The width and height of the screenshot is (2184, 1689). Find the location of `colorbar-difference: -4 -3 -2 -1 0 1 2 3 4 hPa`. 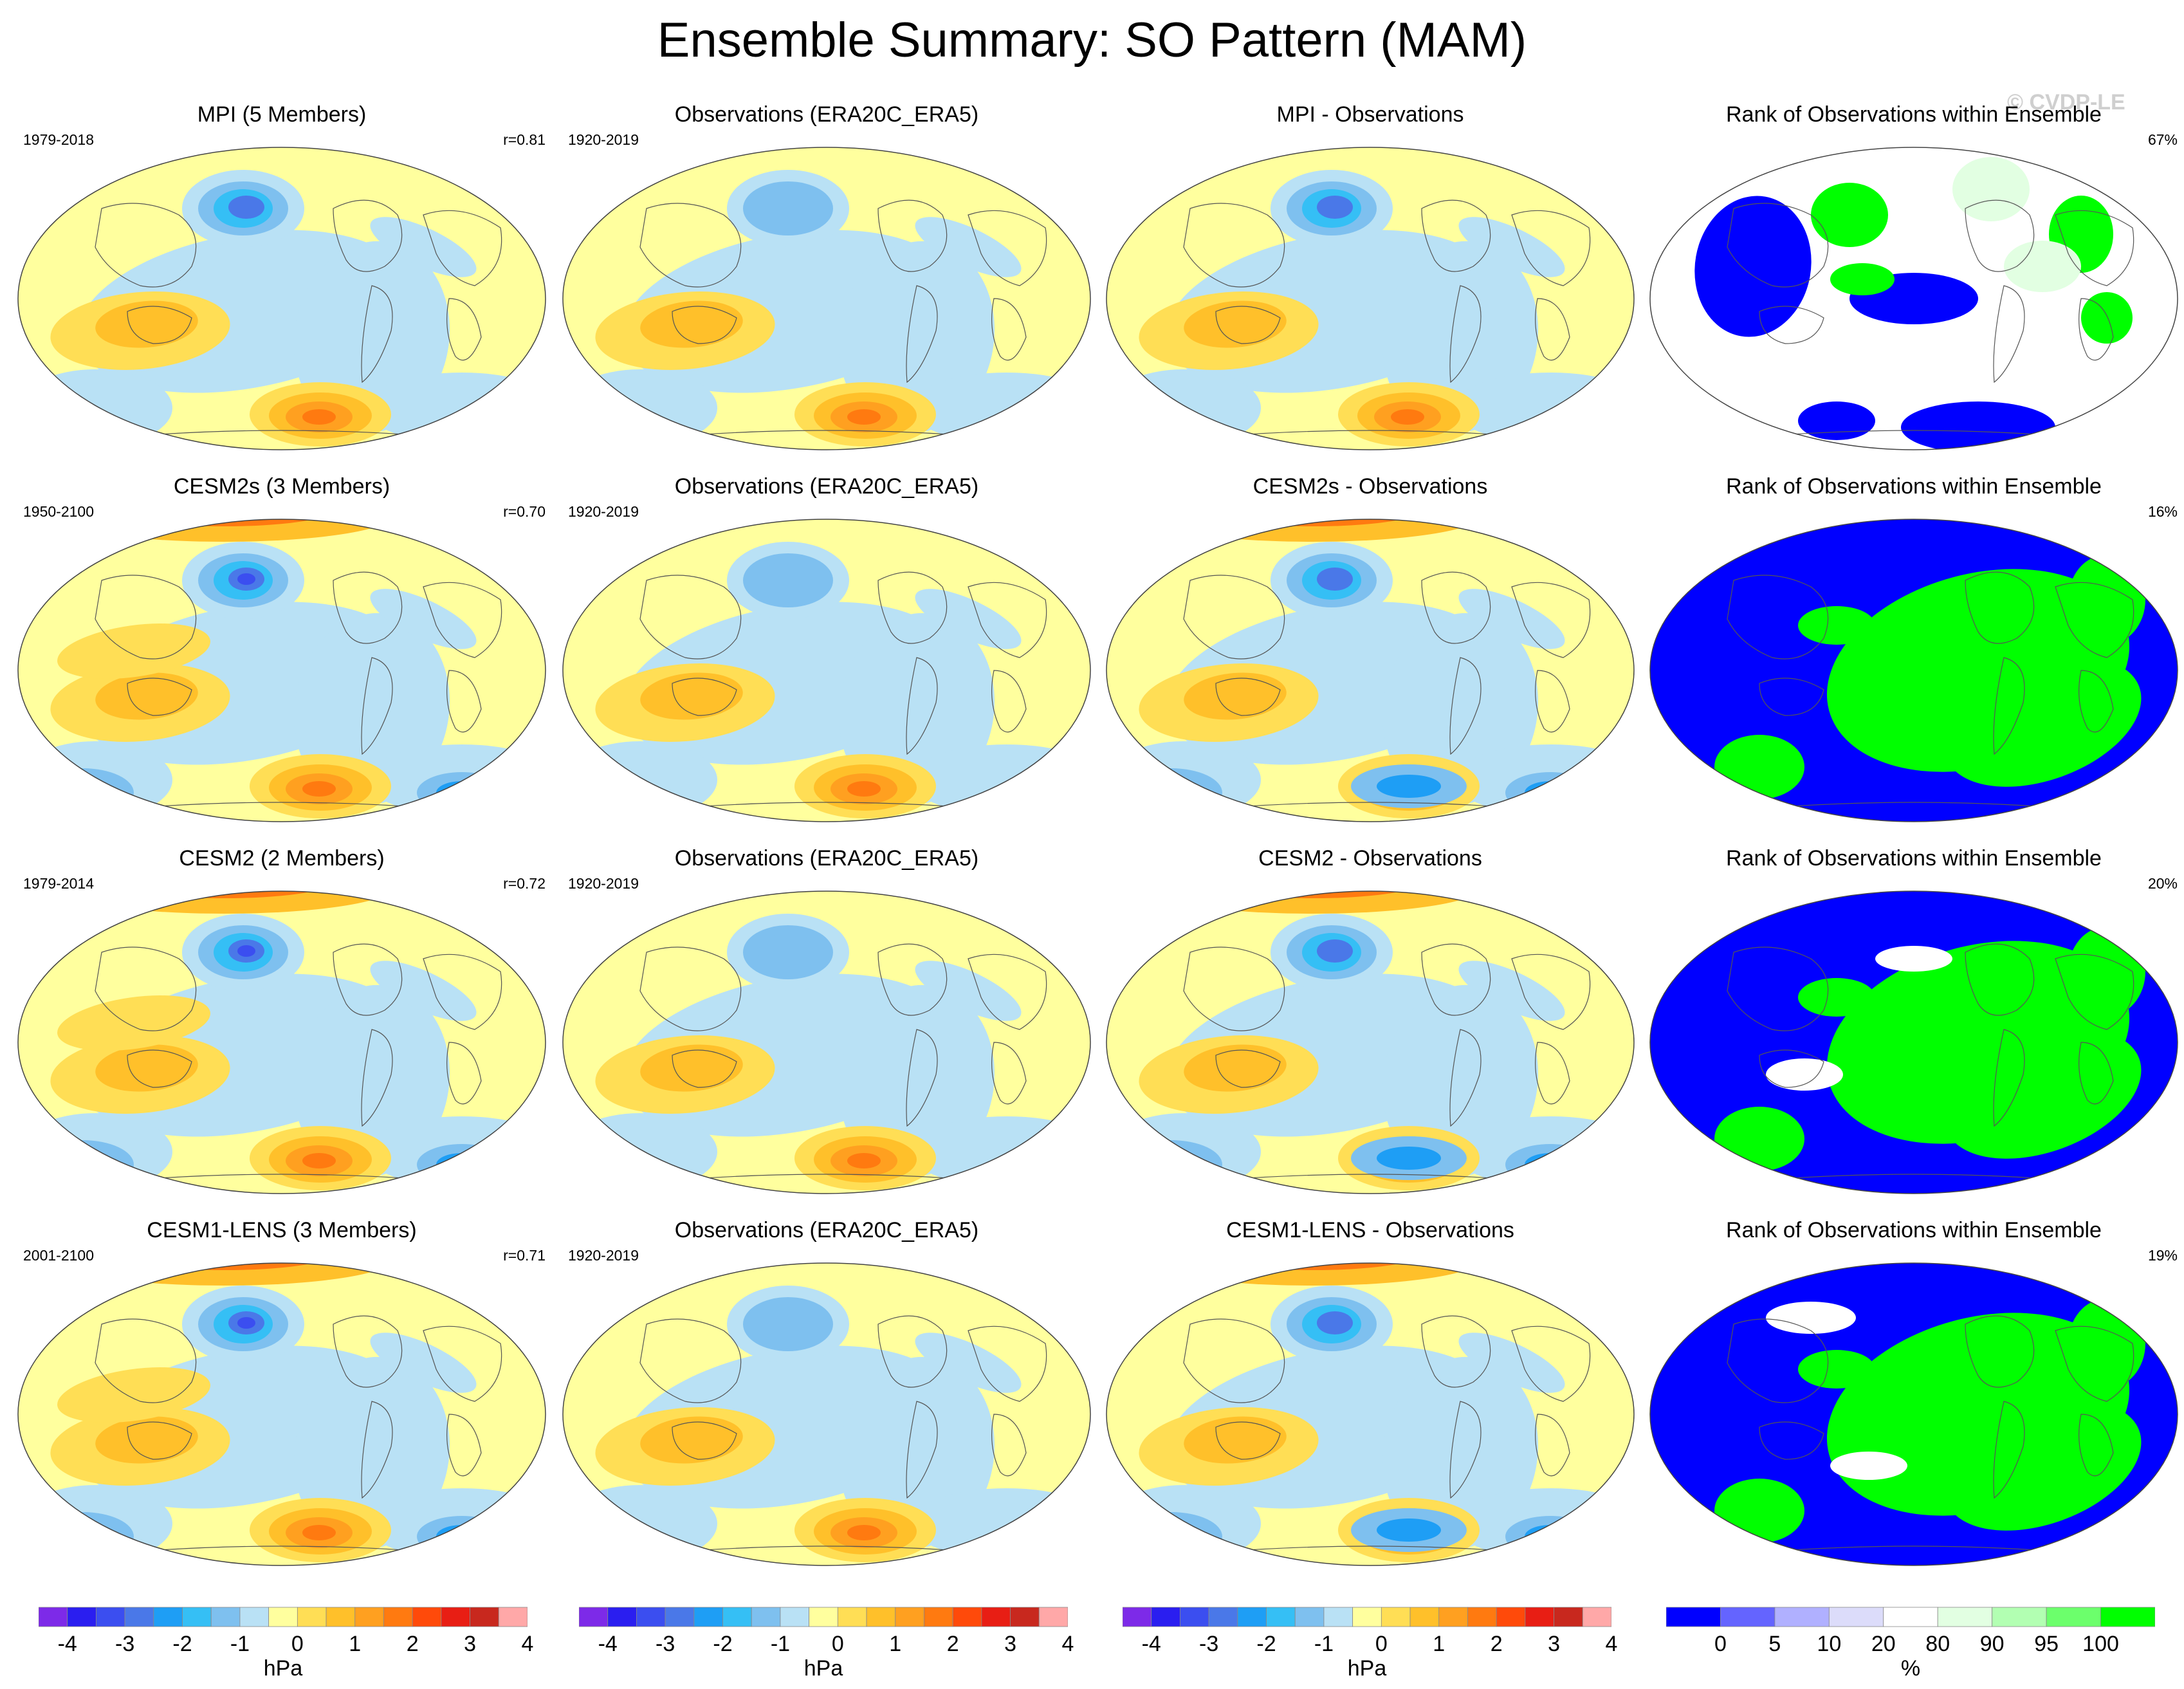

colorbar-difference: -4 -3 -2 -1 0 1 2 3 4 hPa is located at coordinates (1370, 1642).